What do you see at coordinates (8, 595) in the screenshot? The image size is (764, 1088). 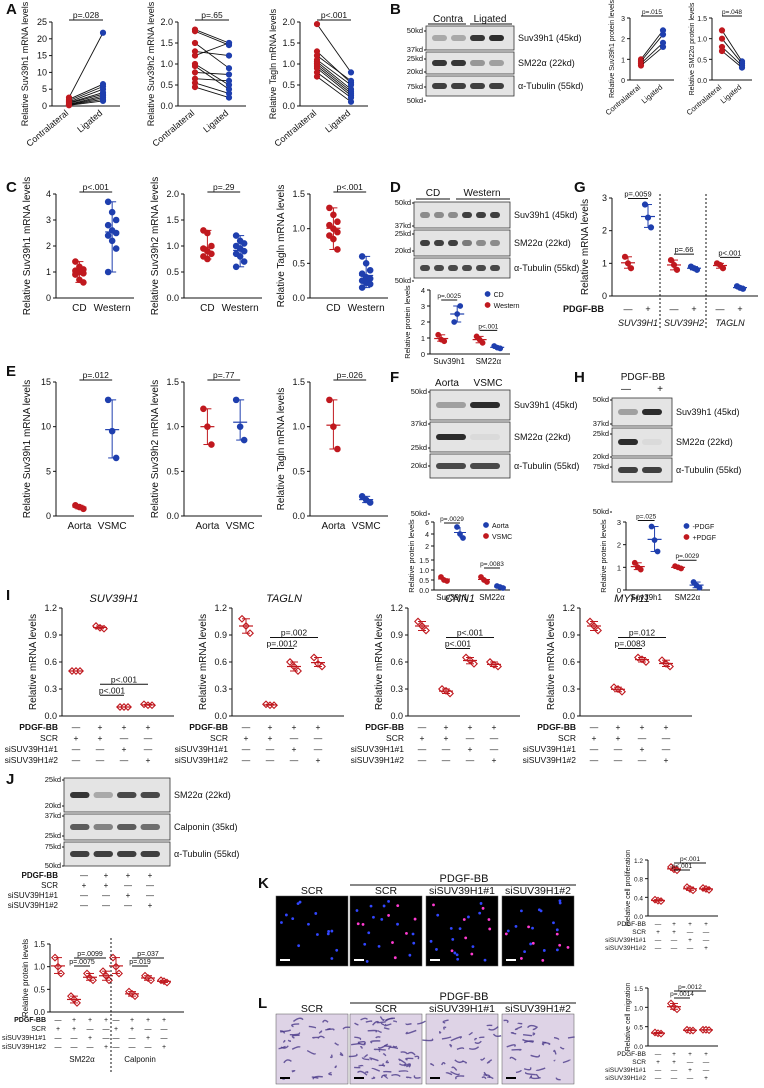 I see `panel-letter: I` at bounding box center [8, 595].